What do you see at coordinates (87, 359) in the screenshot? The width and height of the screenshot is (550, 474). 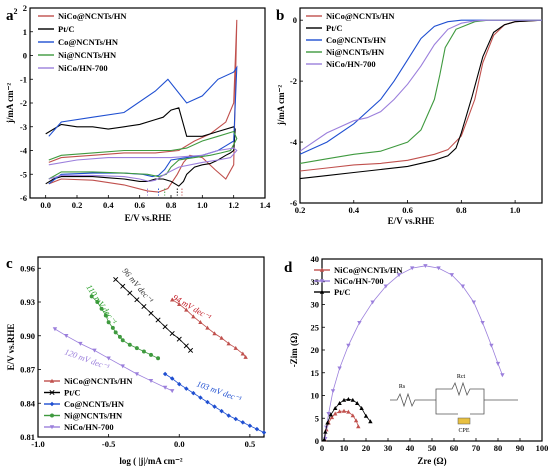 I see `c-slope-annotation: 120 mV dec⁻¹` at bounding box center [87, 359].